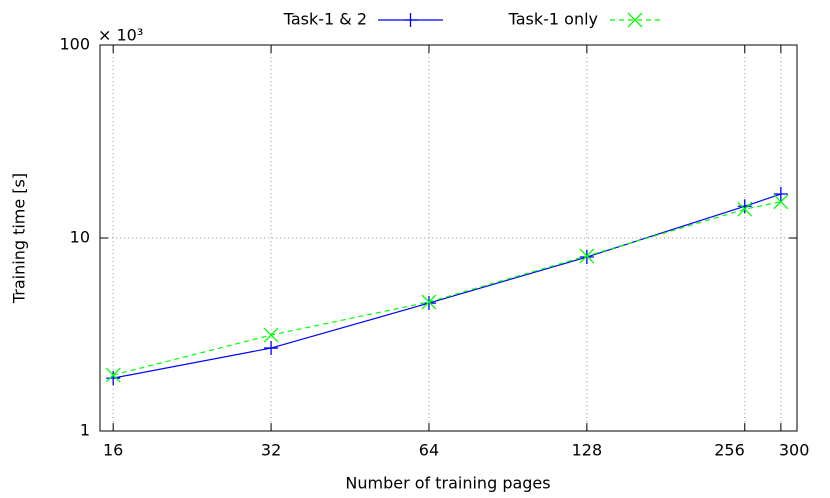 The width and height of the screenshot is (830, 498). What do you see at coordinates (113, 450) in the screenshot?
I see `x-tick-label: 16` at bounding box center [113, 450].